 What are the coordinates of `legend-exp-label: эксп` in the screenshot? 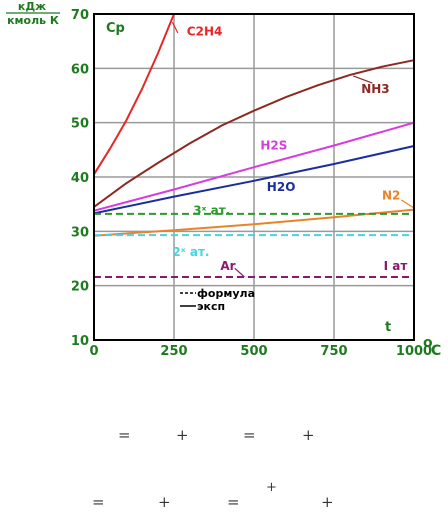 It's located at (211, 306).